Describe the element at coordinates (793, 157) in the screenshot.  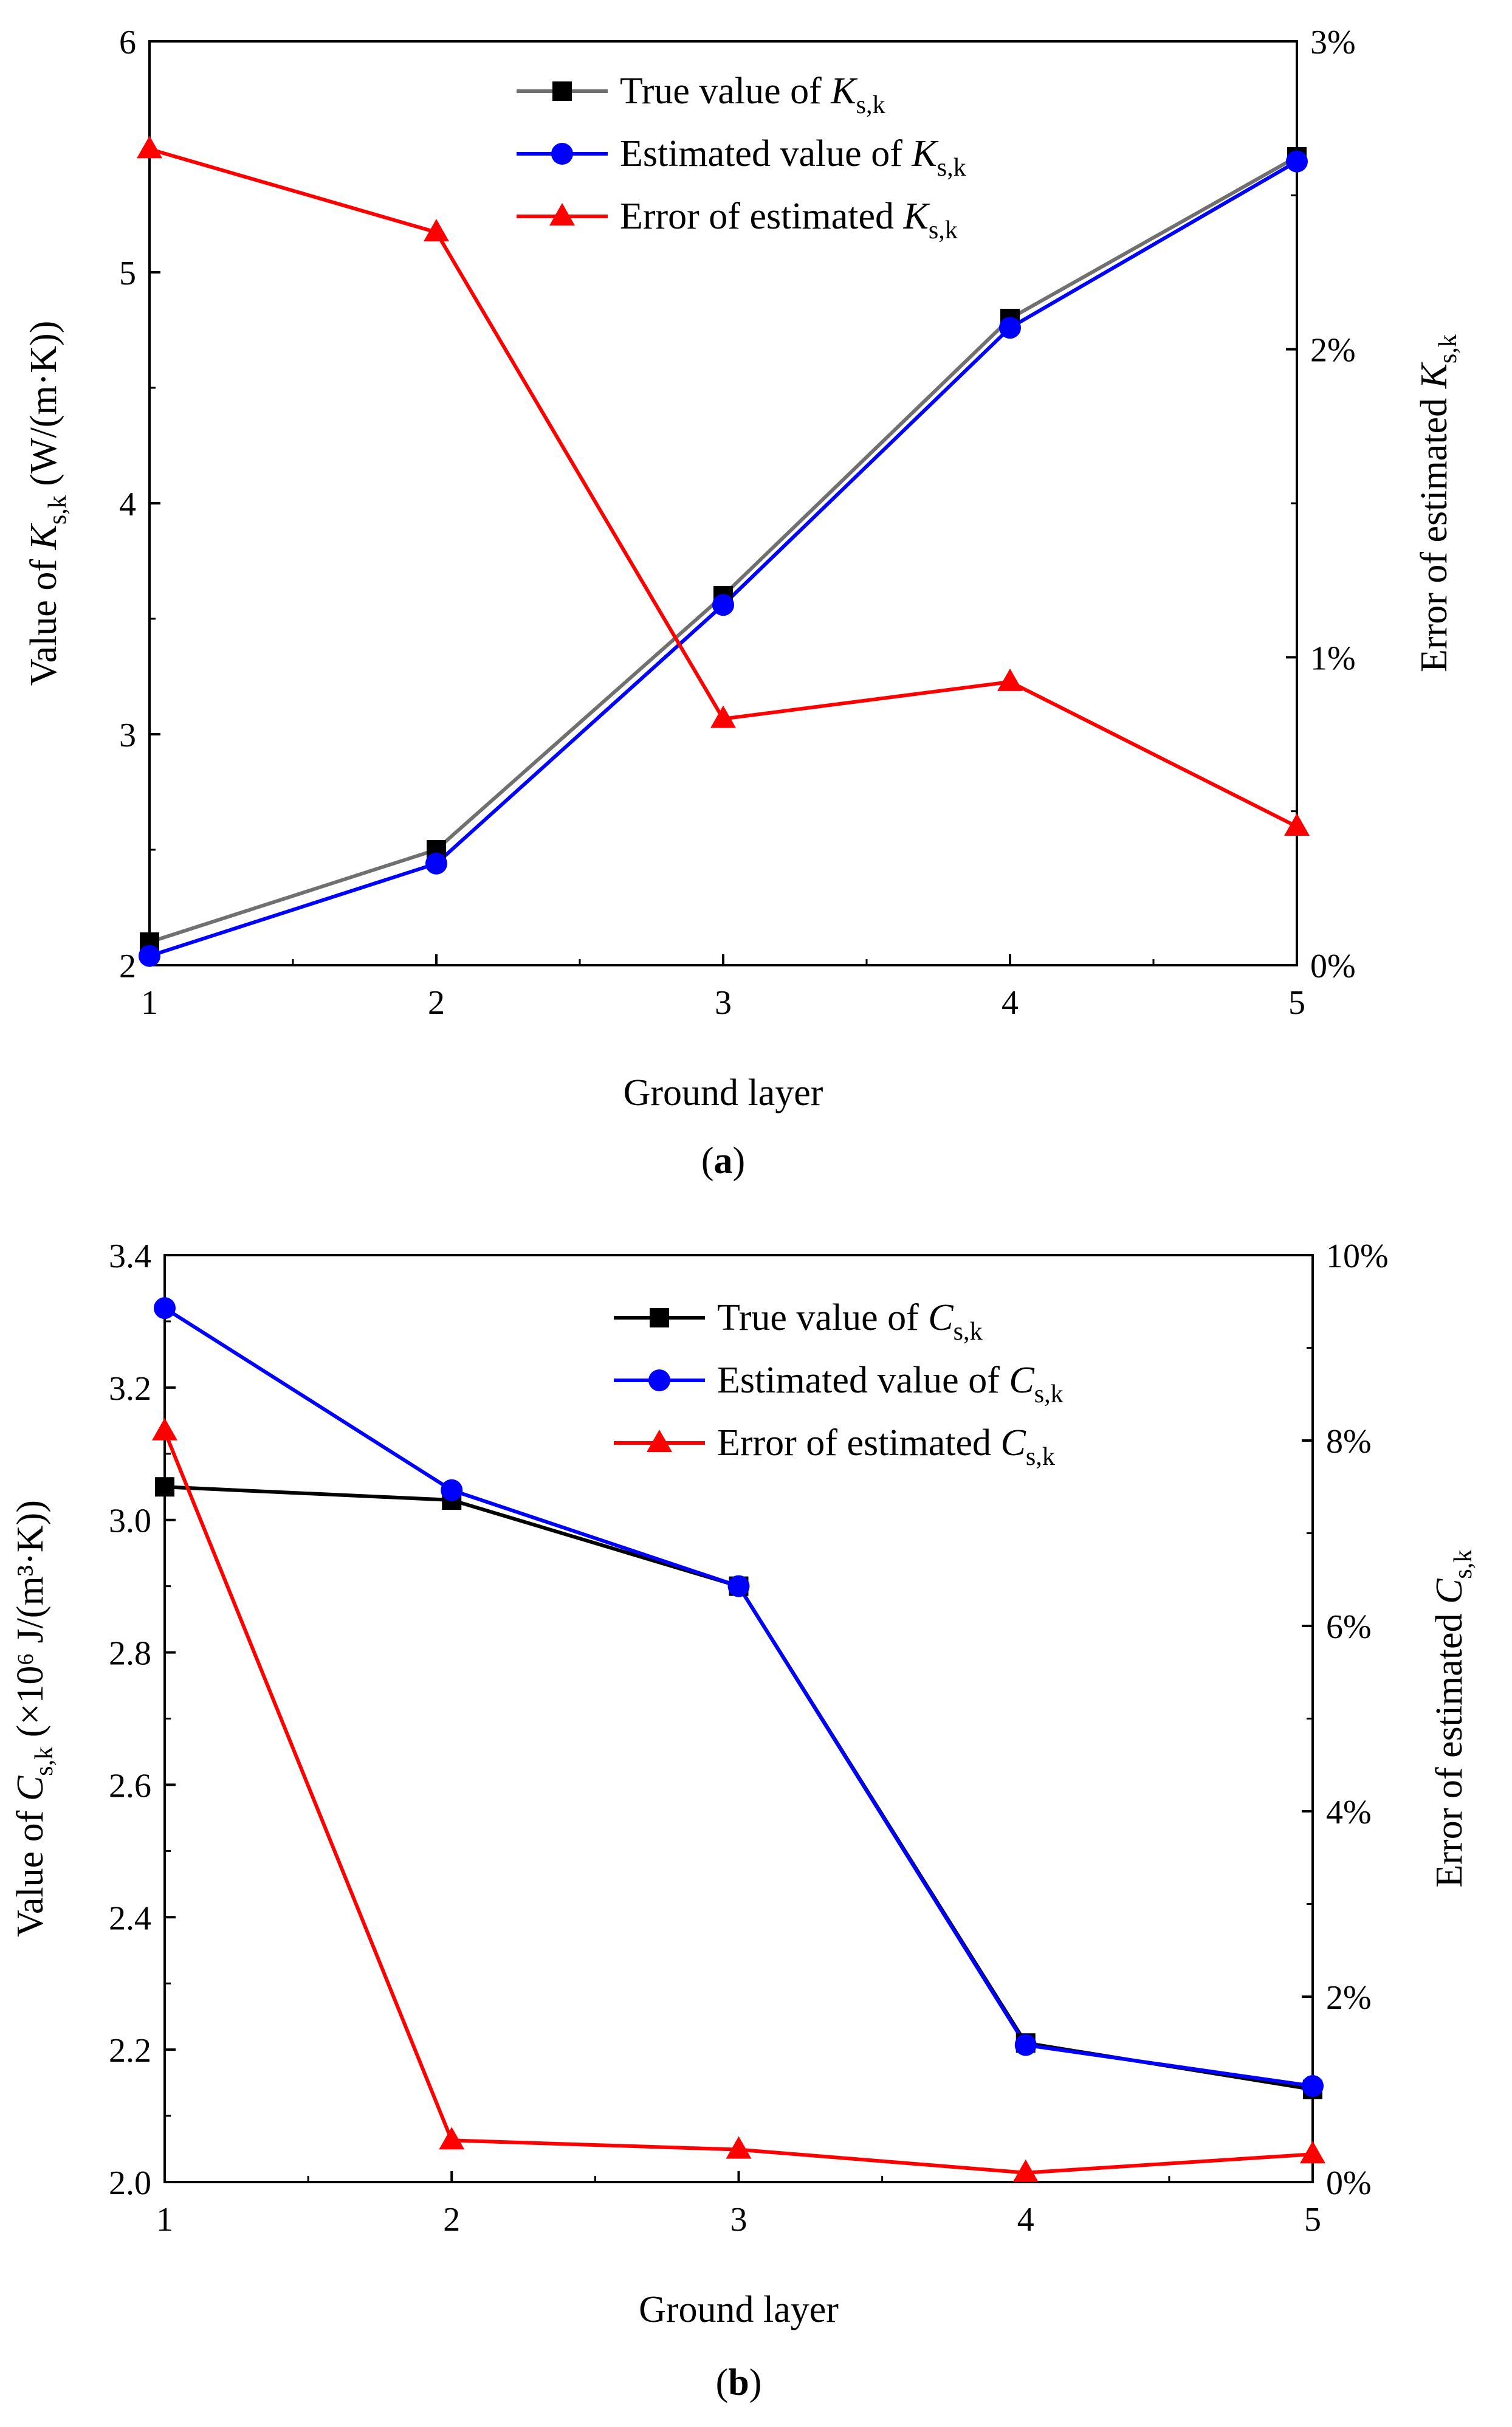
I see `legend-label-1: Estimated value of Ks,k` at that location.